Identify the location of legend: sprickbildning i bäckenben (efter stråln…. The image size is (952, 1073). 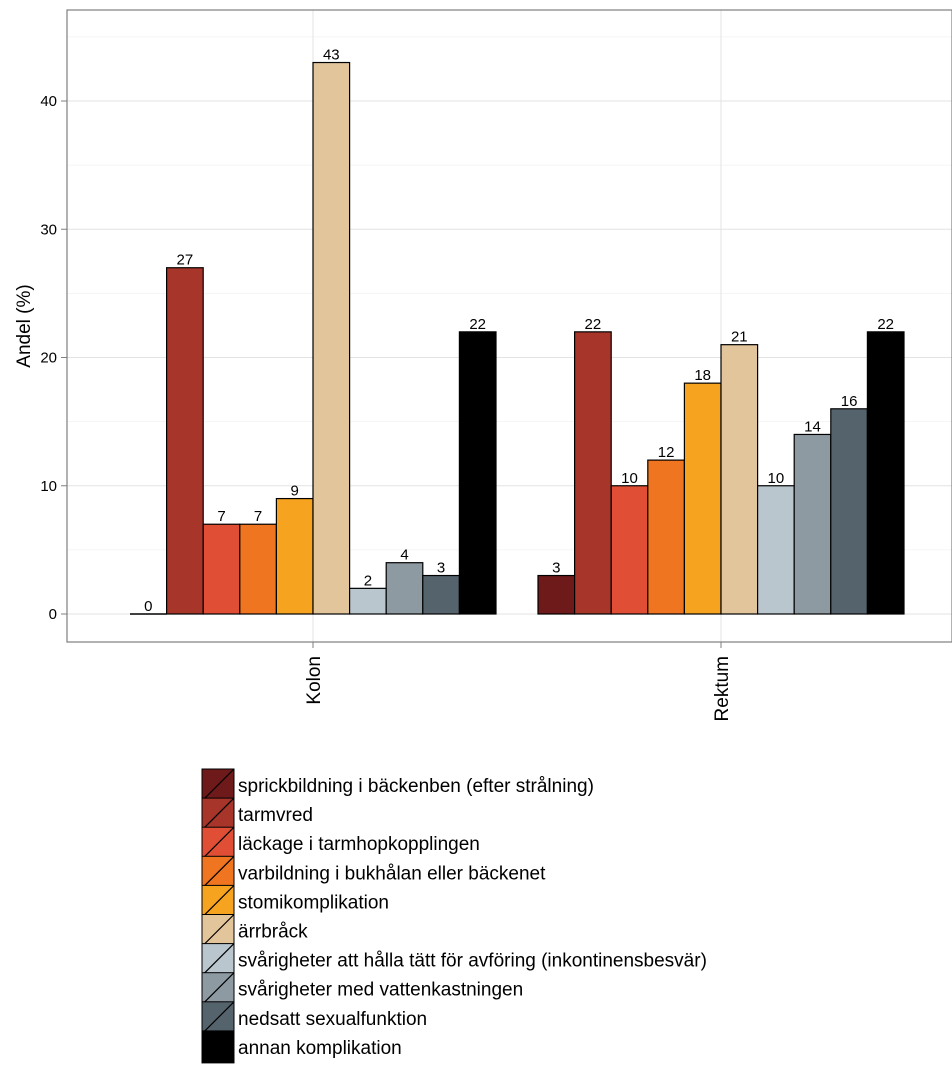
(454, 916).